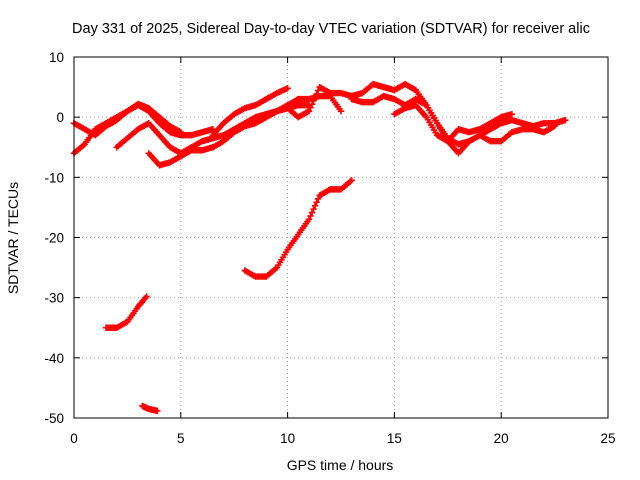 This screenshot has width=640, height=480. What do you see at coordinates (54, 238) in the screenshot?
I see `y-tick-label: -20` at bounding box center [54, 238].